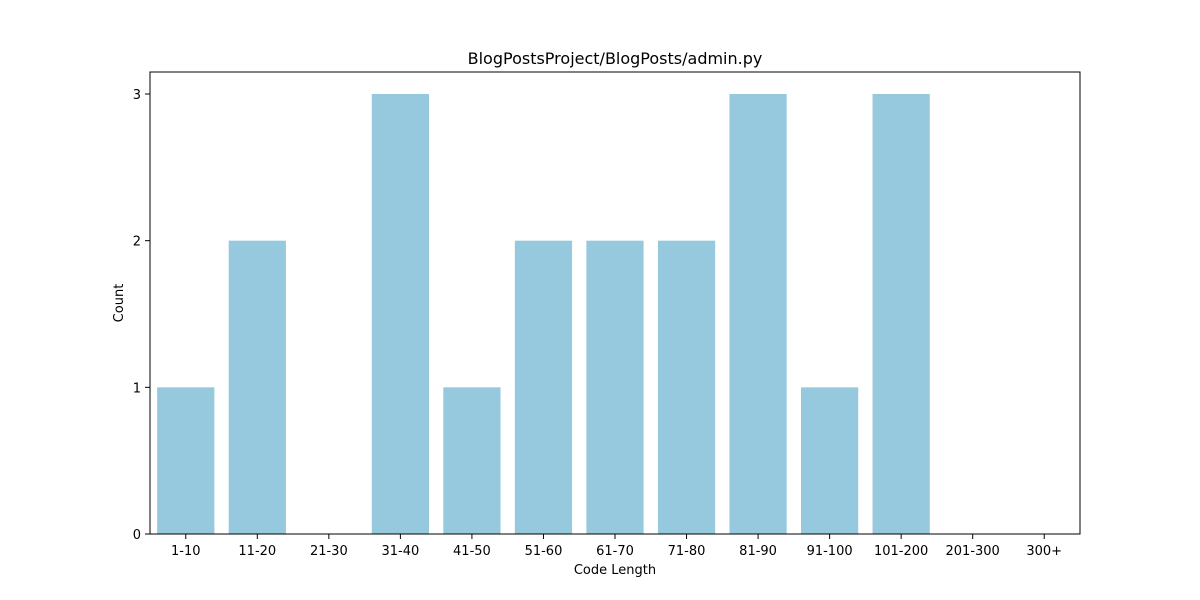 Image resolution: width=1200 pixels, height=600 pixels. What do you see at coordinates (1044, 551) in the screenshot?
I see `x-tick-label: 300+` at bounding box center [1044, 551].